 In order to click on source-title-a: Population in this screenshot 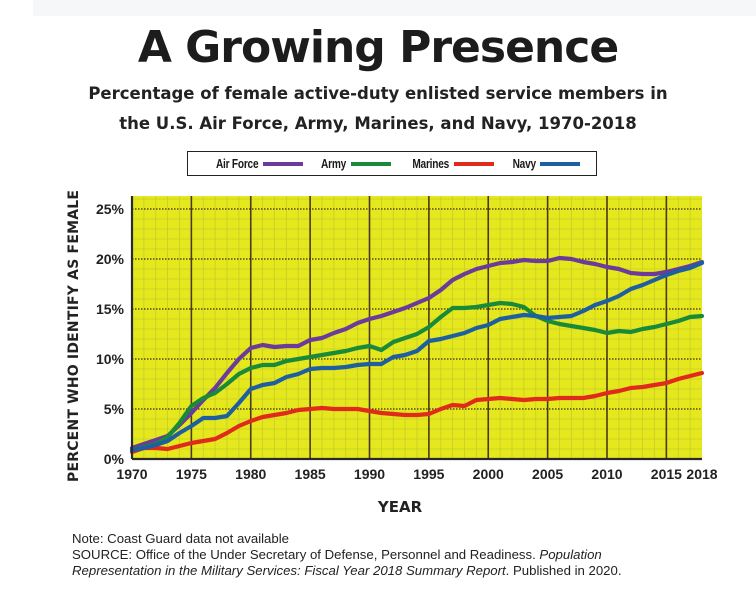, I will do `click(570, 554)`.